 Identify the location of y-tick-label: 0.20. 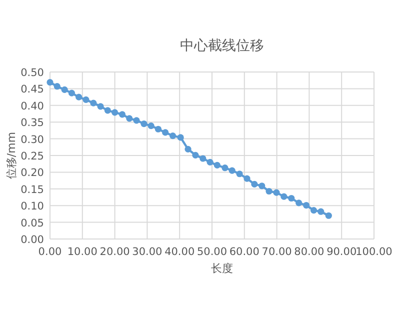
(32, 173).